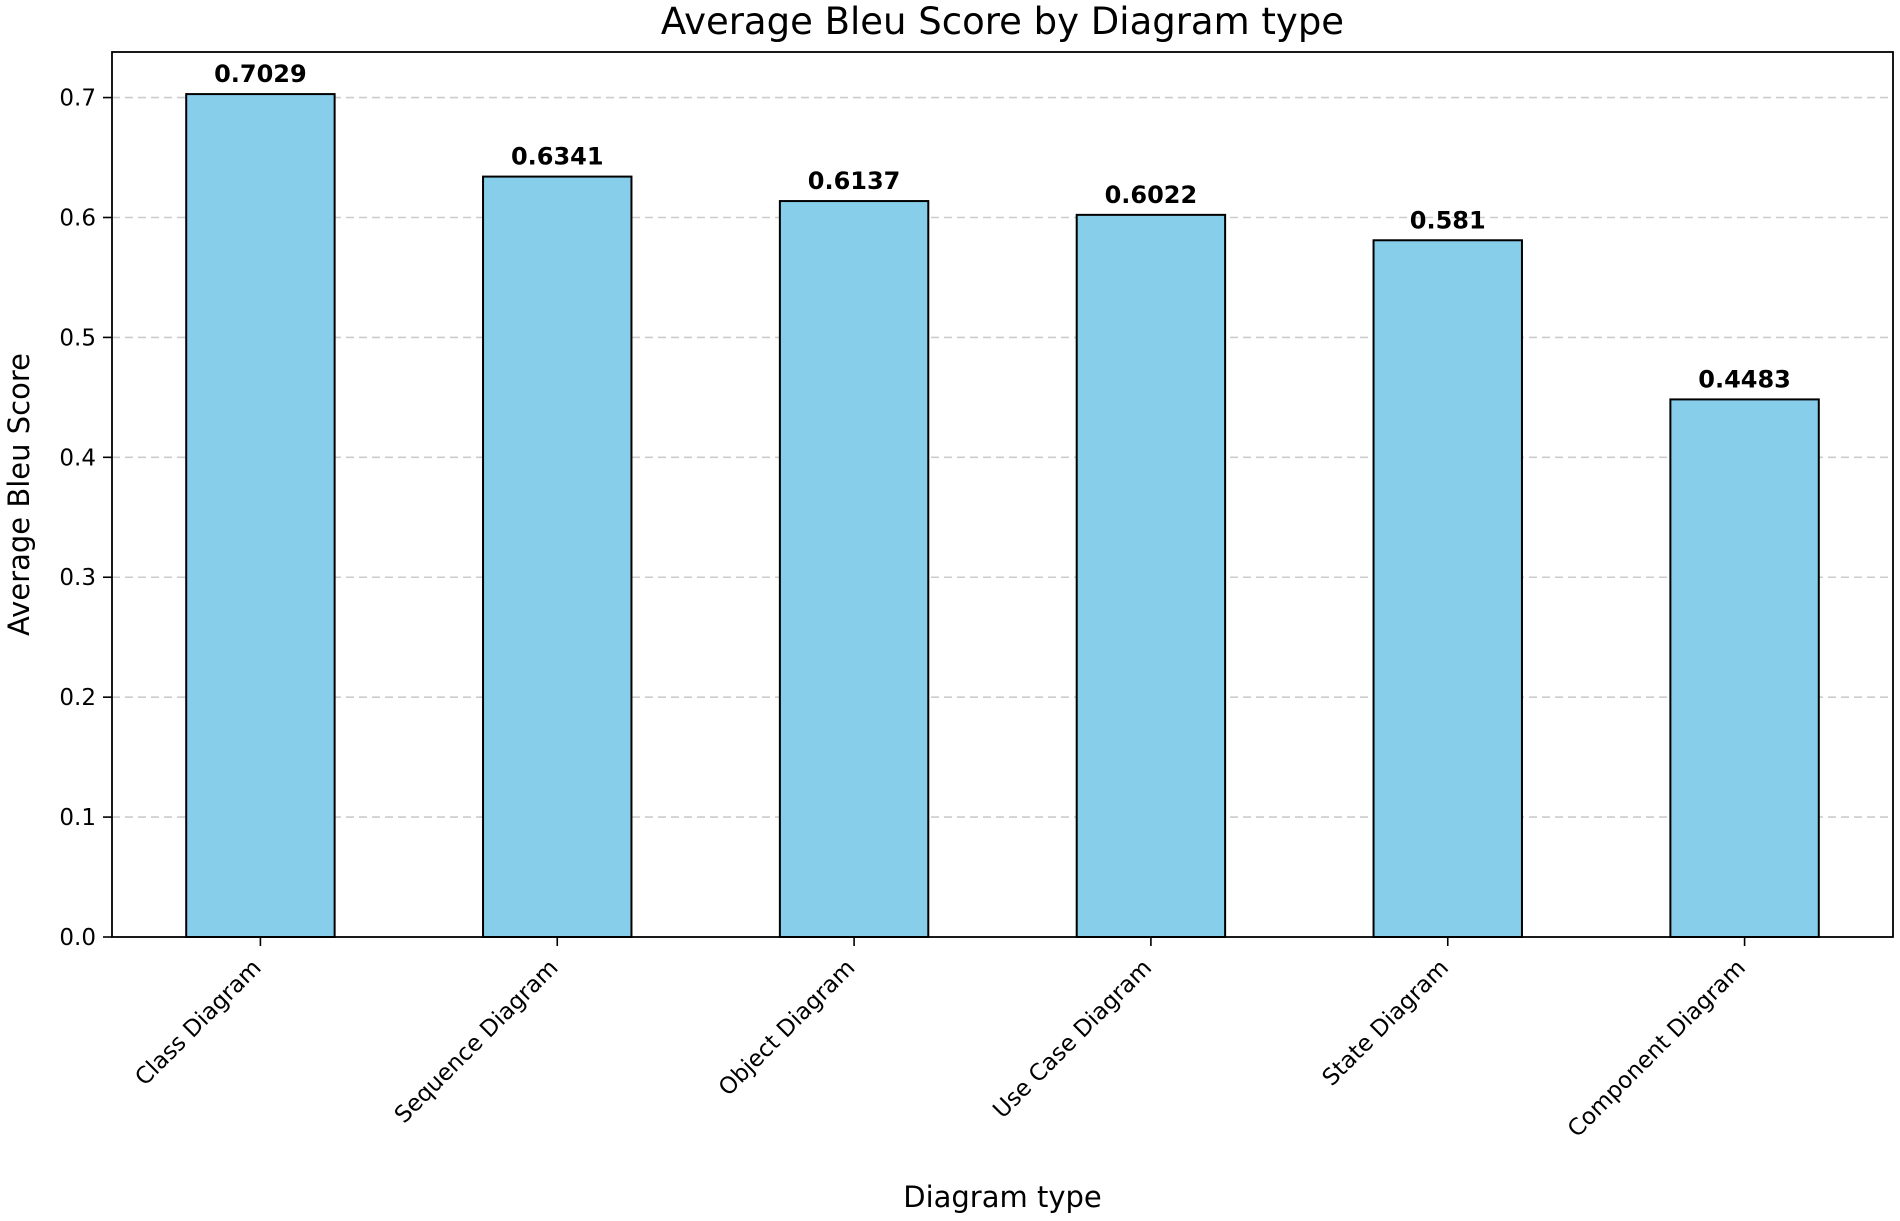  What do you see at coordinates (1657, 1049) in the screenshot?
I see `x-tick-label: Component Diagram` at bounding box center [1657, 1049].